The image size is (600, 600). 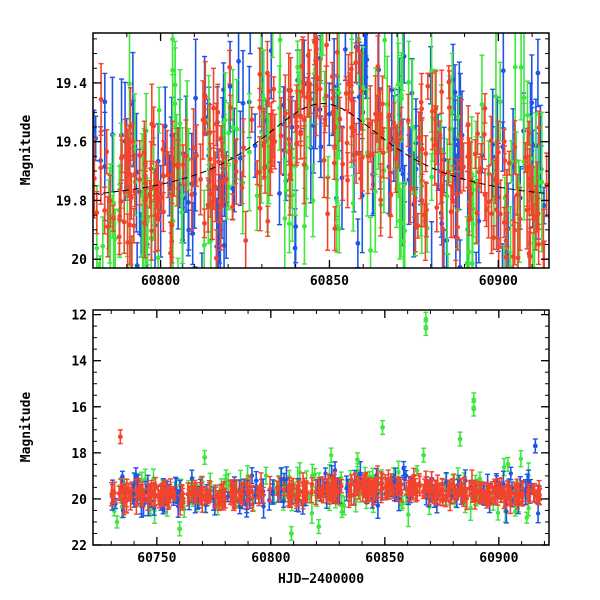 What do you see at coordinates (71, 84) in the screenshot?
I see `top-y-tick-label: 19.4` at bounding box center [71, 84].